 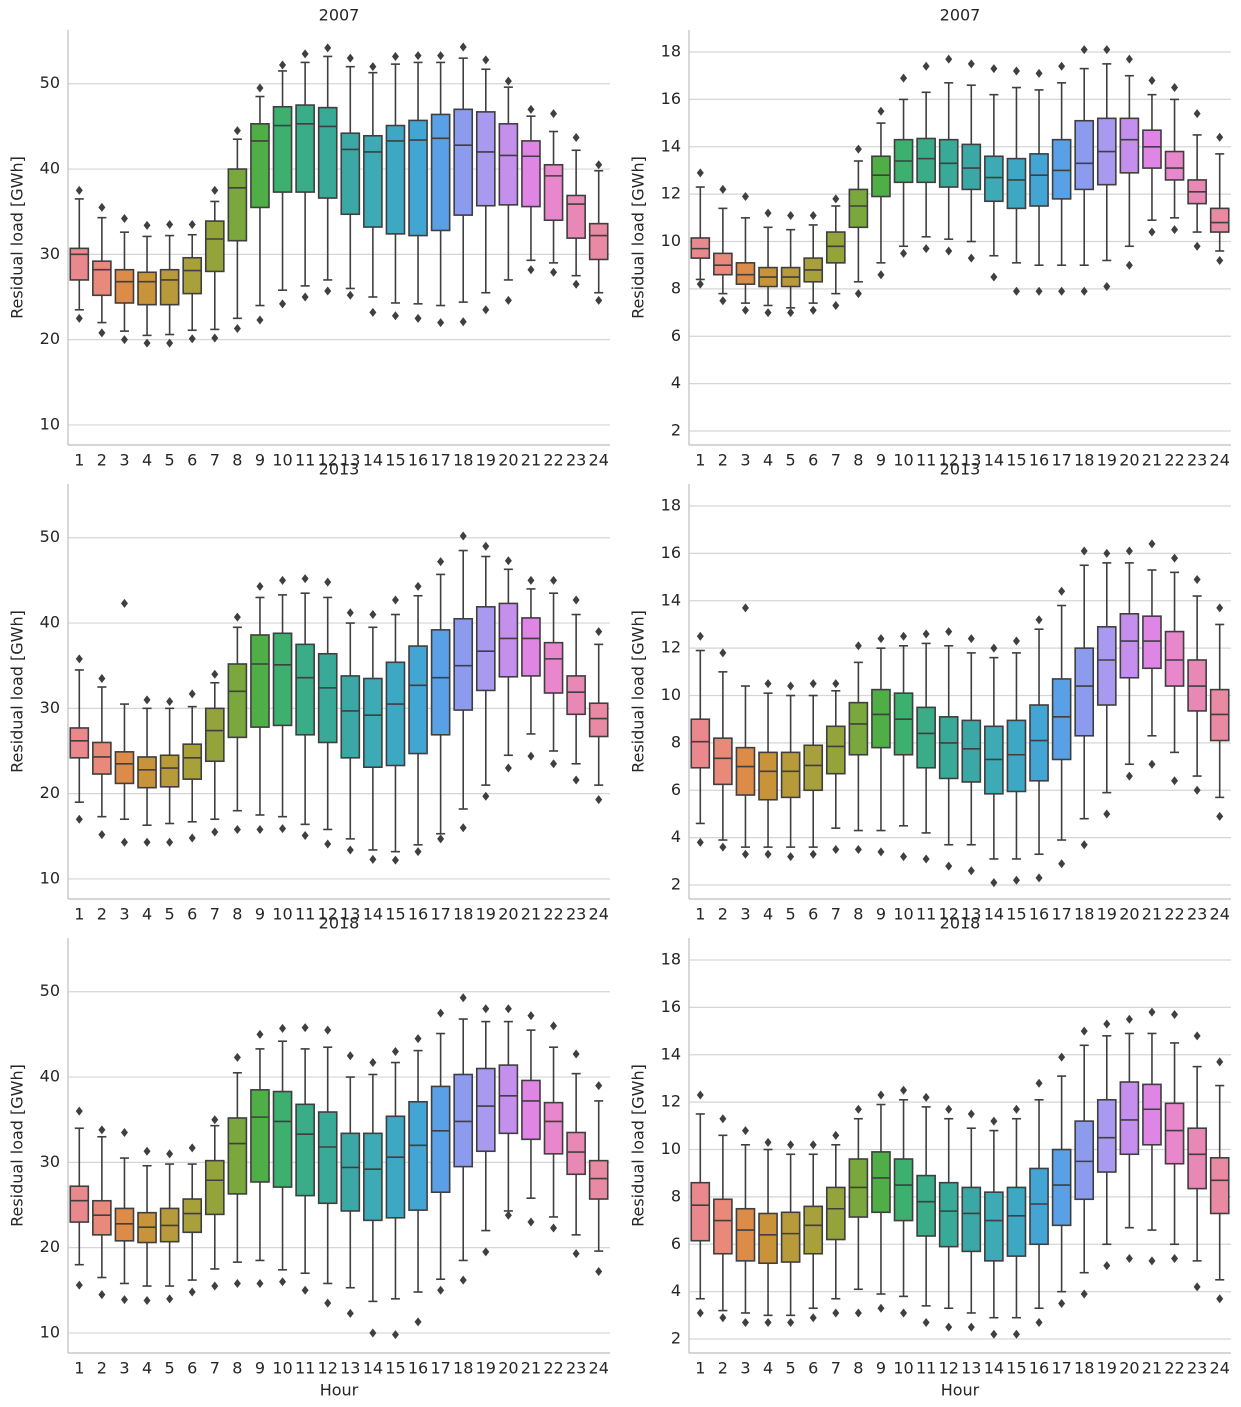 I want to click on x-tick-label: 1, so click(x=700, y=1368).